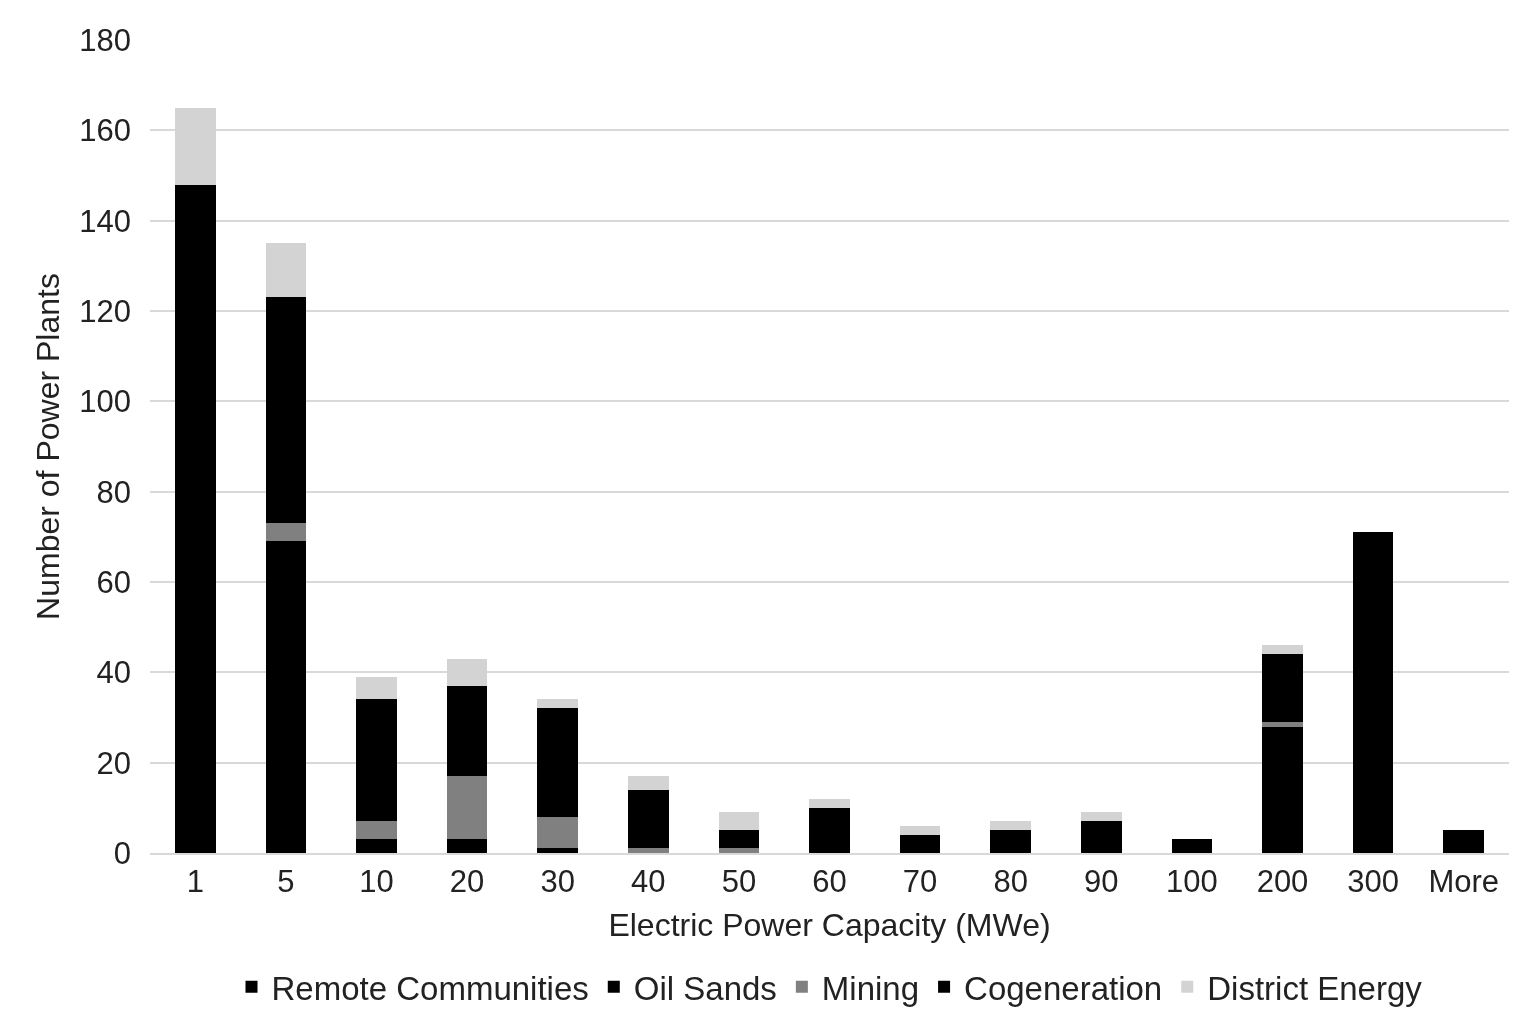 This screenshot has height=1025, width=1519. What do you see at coordinates (105, 311) in the screenshot?
I see `y-tick-label: 120` at bounding box center [105, 311].